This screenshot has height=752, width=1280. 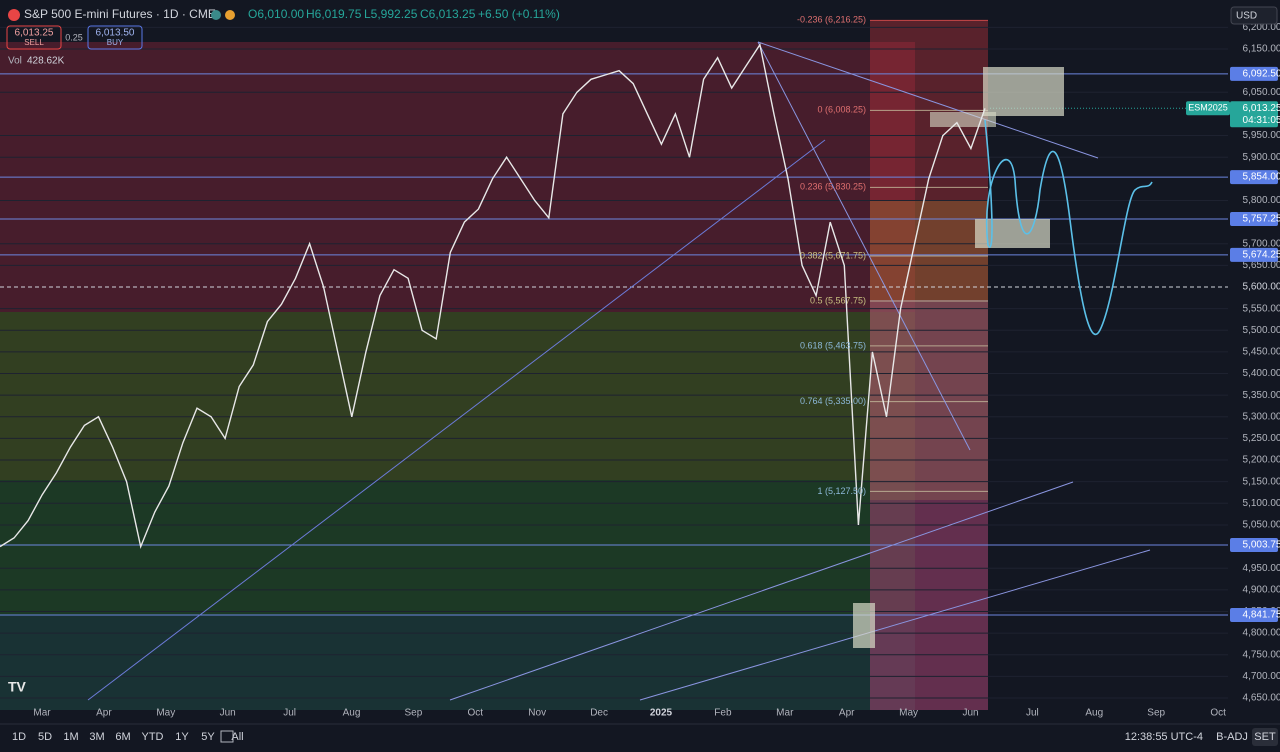 I want to click on symbol: S&P 500 E-mini Futures · 1D · CME, so click(x=120, y=14).